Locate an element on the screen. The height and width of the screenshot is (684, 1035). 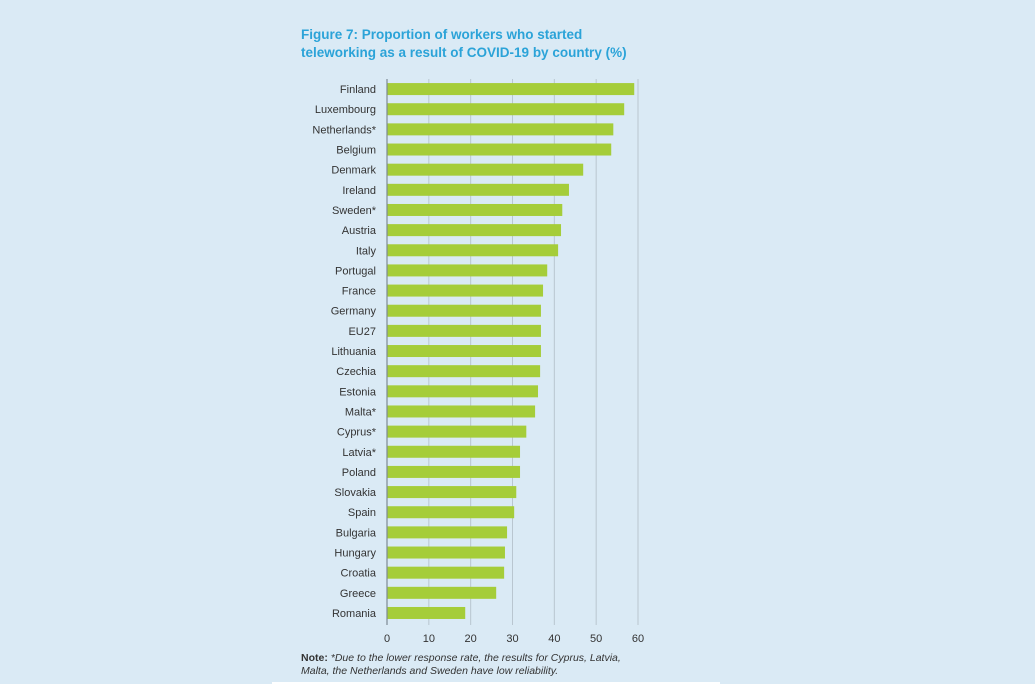
bar-netherlands is located at coordinates (500, 129).